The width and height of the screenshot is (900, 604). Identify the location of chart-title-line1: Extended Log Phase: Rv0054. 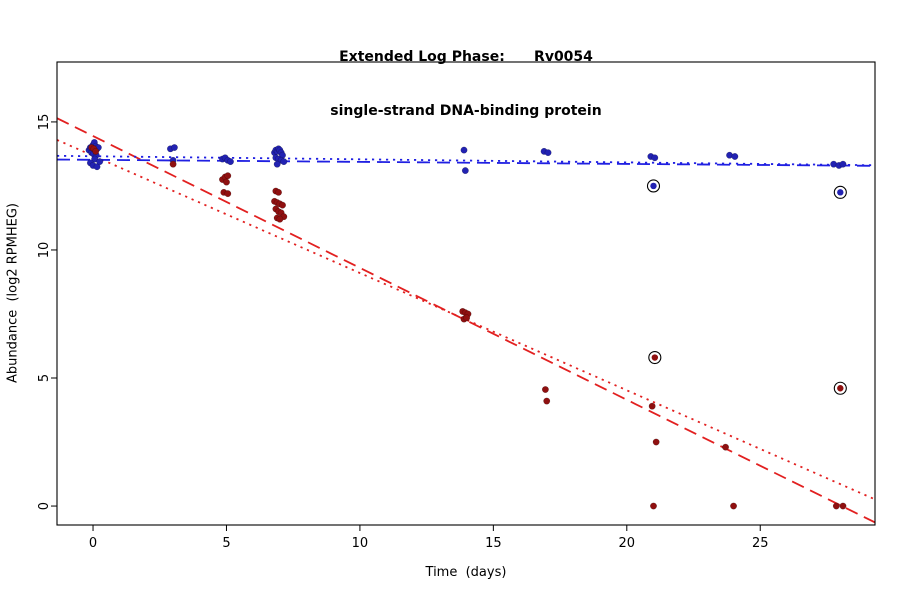
(466, 57).